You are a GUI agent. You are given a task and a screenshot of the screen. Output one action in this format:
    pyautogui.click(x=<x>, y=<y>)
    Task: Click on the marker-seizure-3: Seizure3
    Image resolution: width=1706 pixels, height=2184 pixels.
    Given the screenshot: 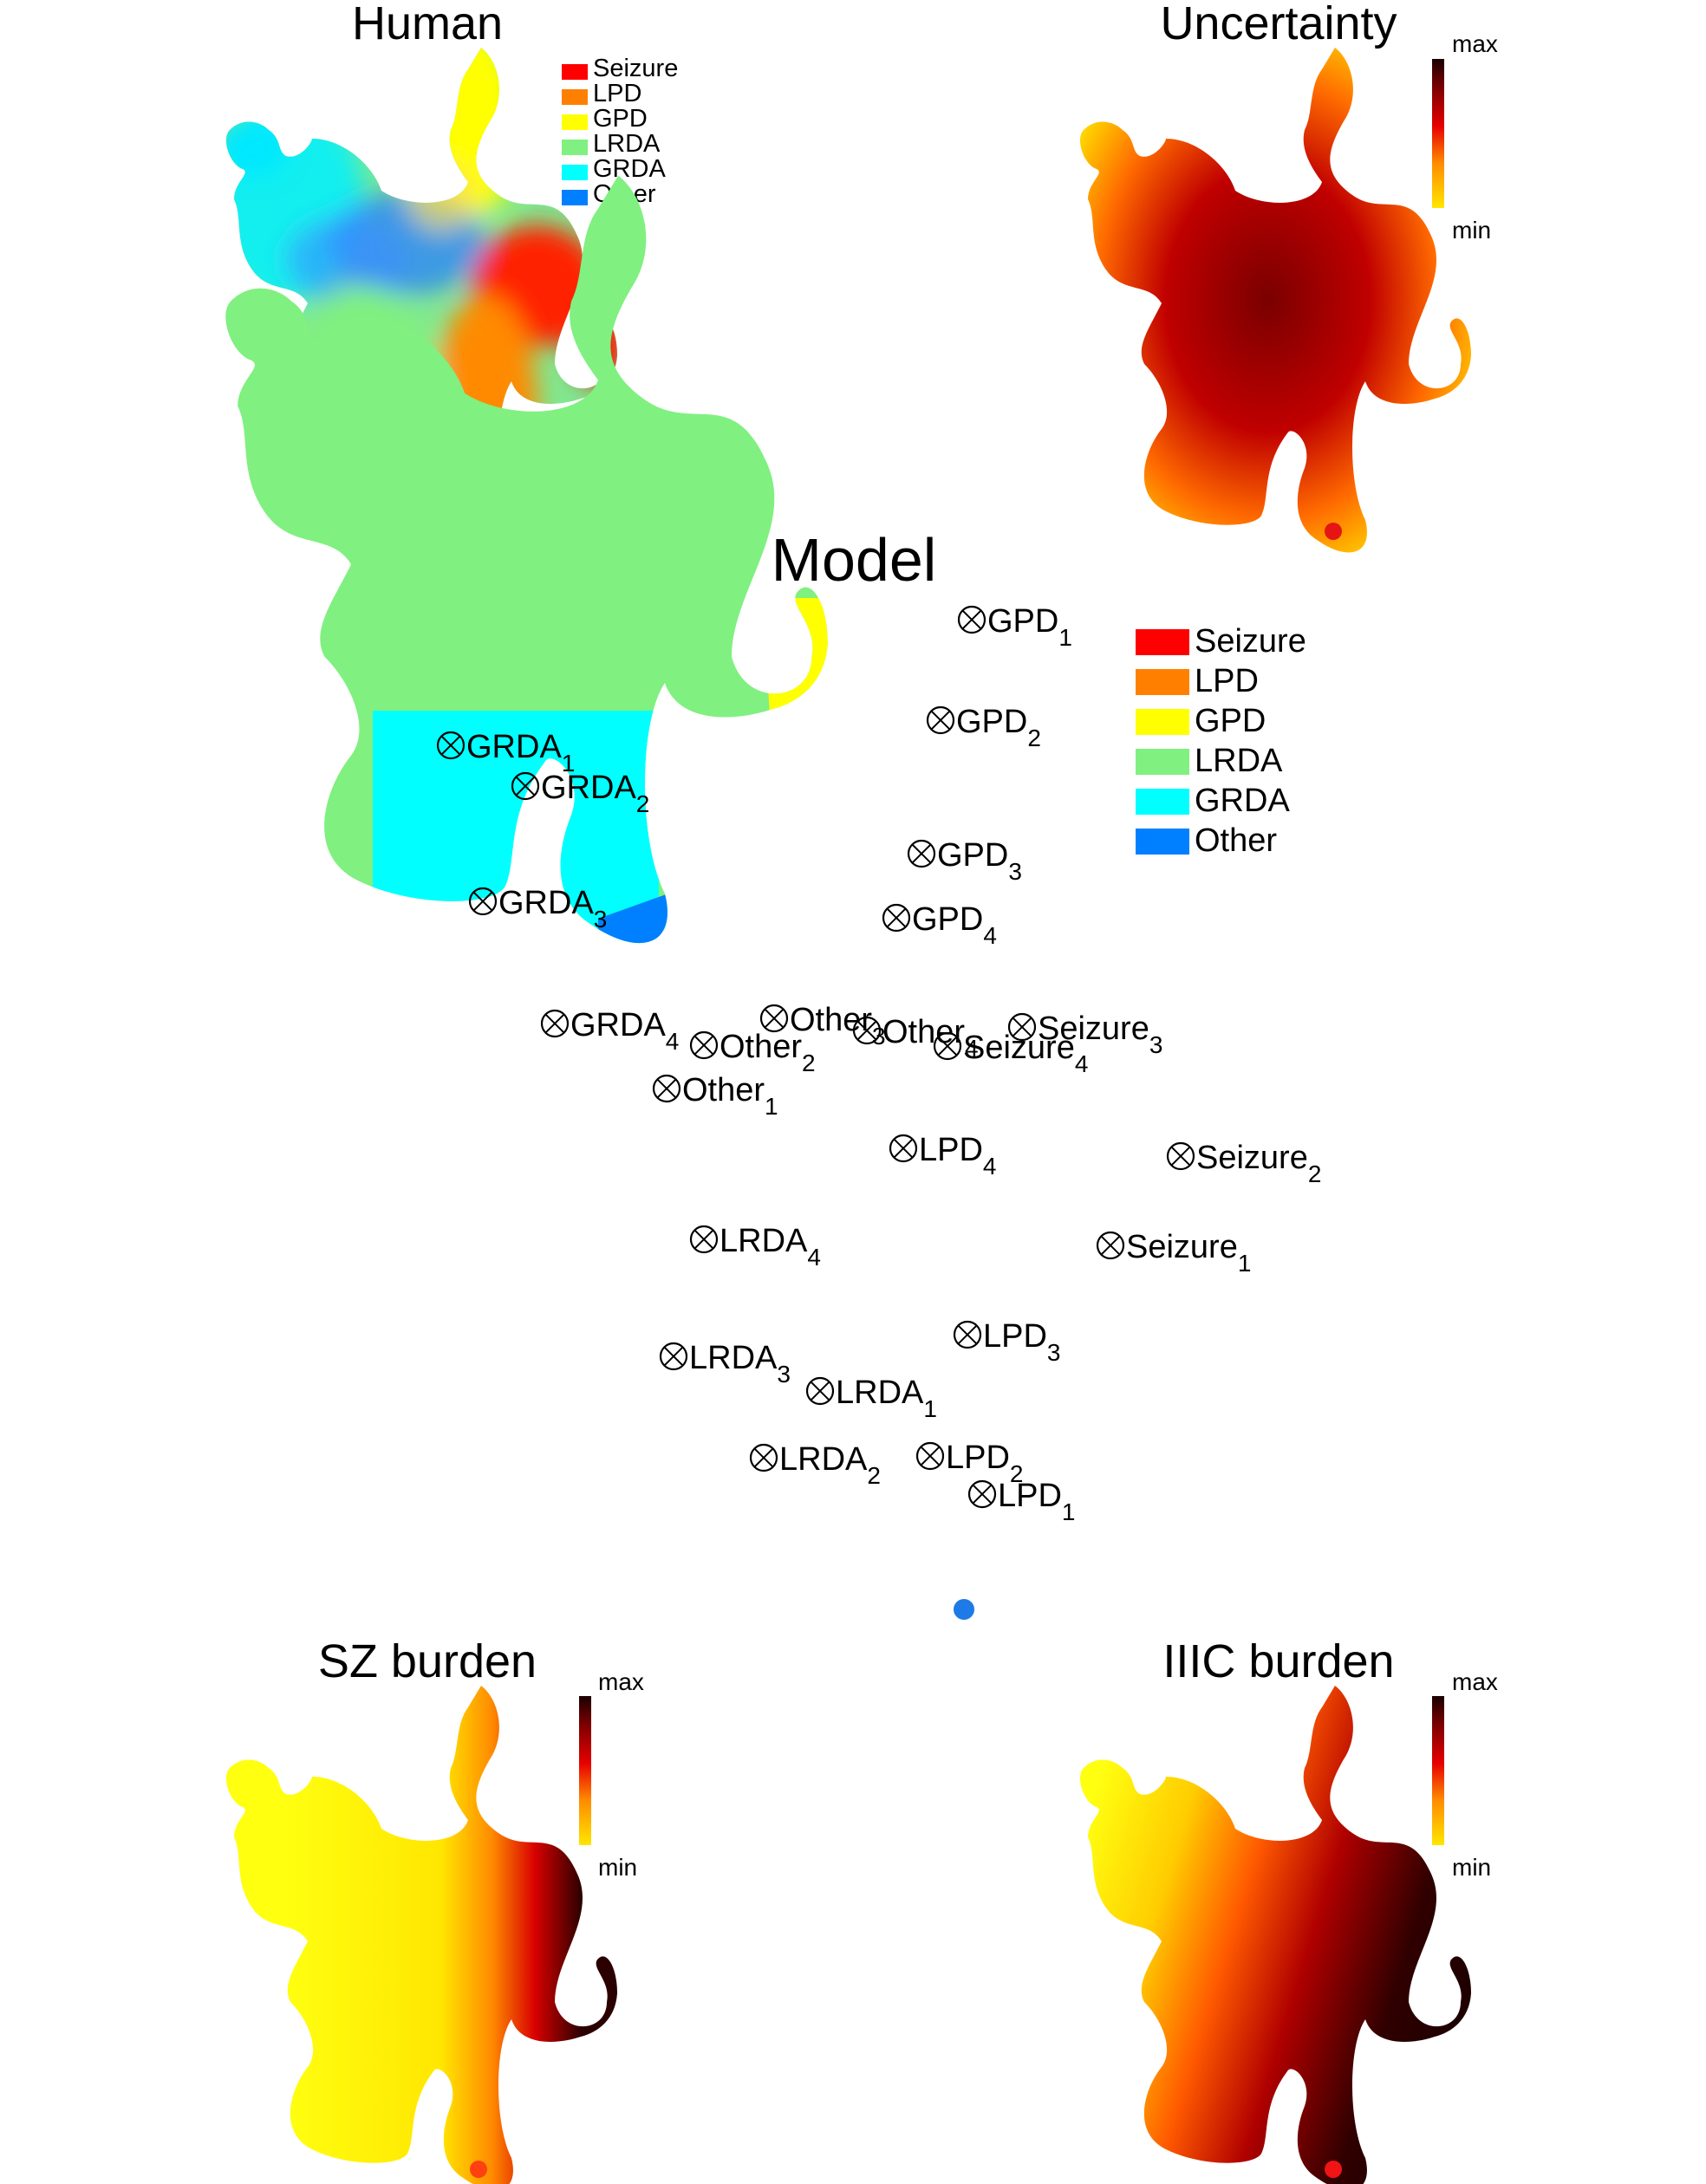 What is the action you would take?
    pyautogui.click(x=1084, y=1034)
    